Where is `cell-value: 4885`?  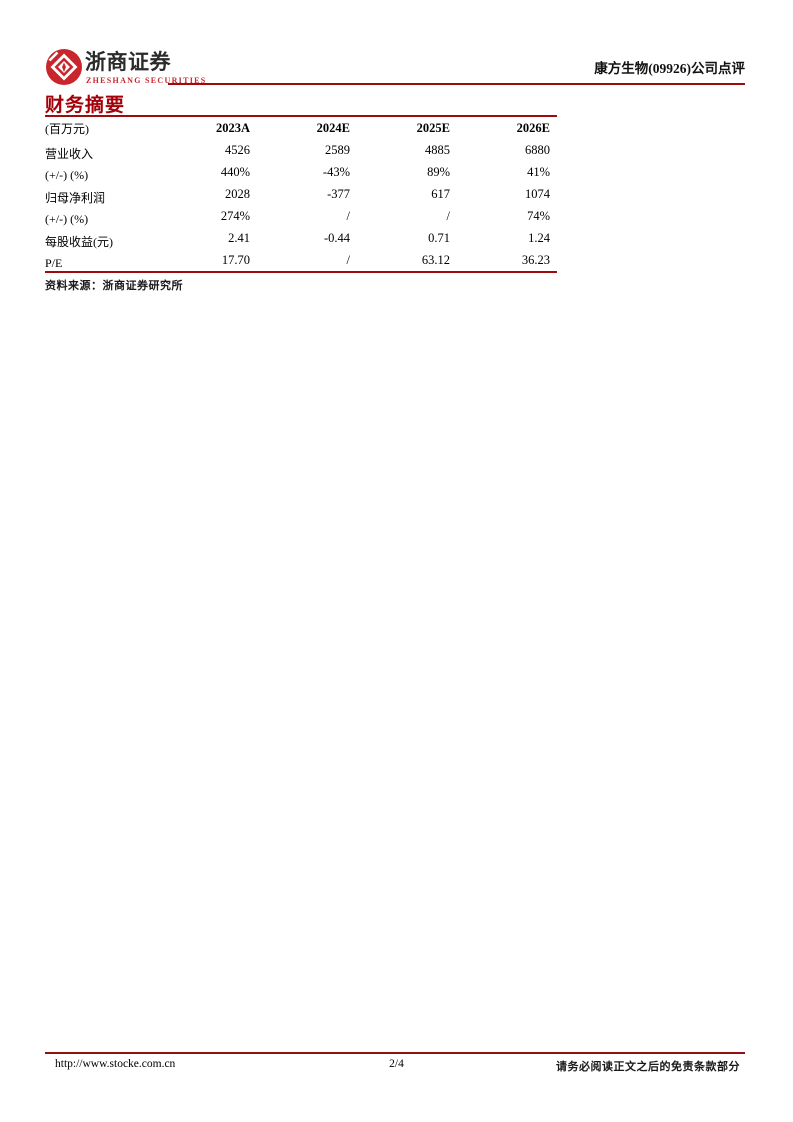
cell-value: 4885 is located at coordinates (437, 149).